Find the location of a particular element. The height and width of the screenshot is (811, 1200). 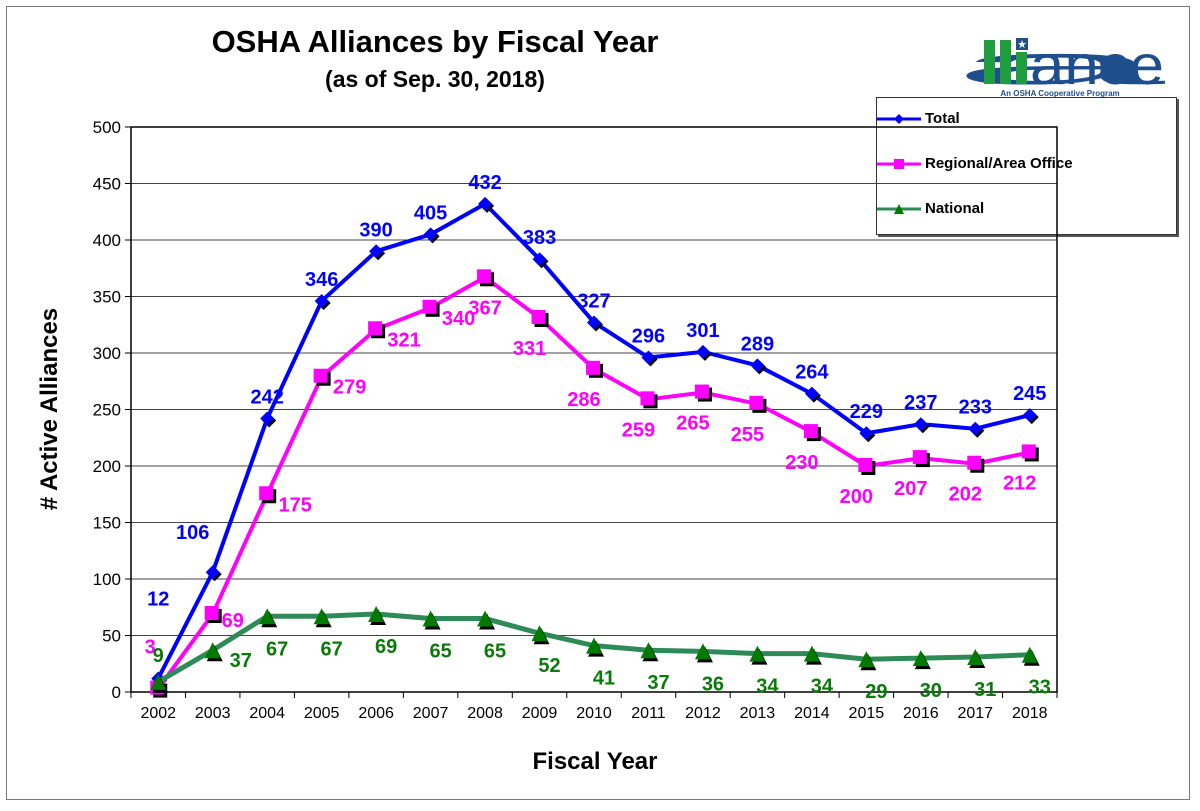

legend-item-total: Total is located at coordinates (918, 118).